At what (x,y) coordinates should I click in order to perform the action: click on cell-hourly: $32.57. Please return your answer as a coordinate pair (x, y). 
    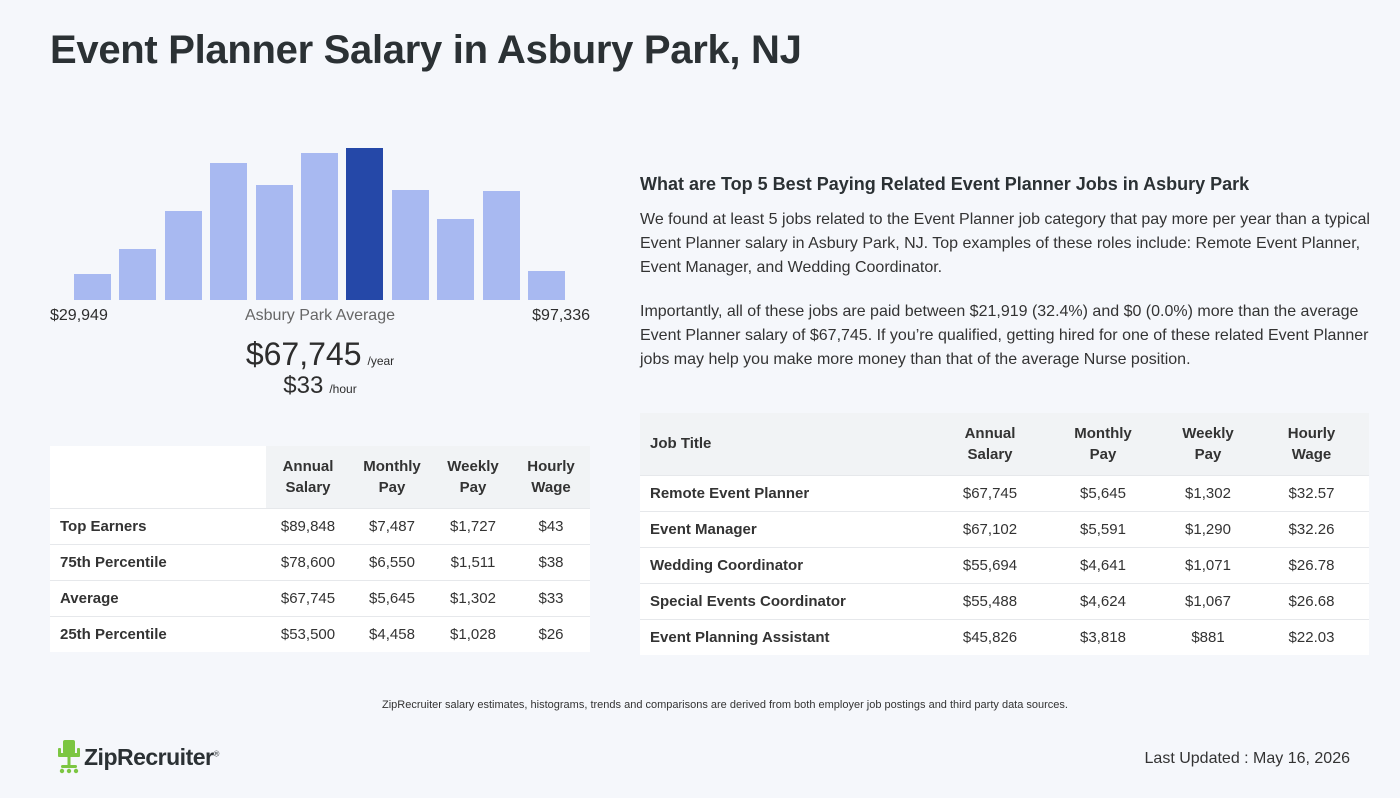
    Looking at the image, I should click on (1311, 492).